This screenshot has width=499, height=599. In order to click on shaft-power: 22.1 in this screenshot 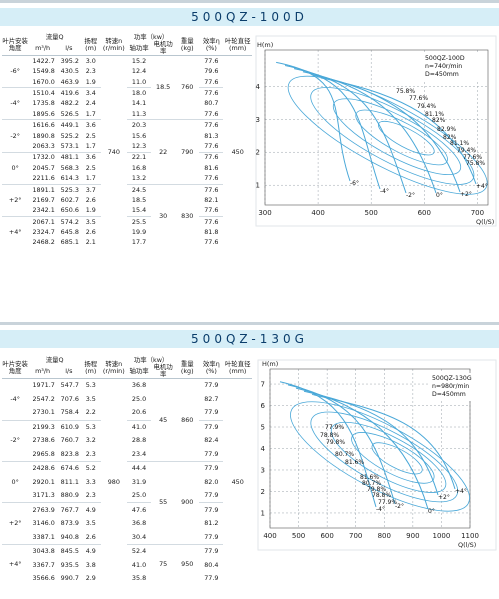, I will do `click(139, 157)`.